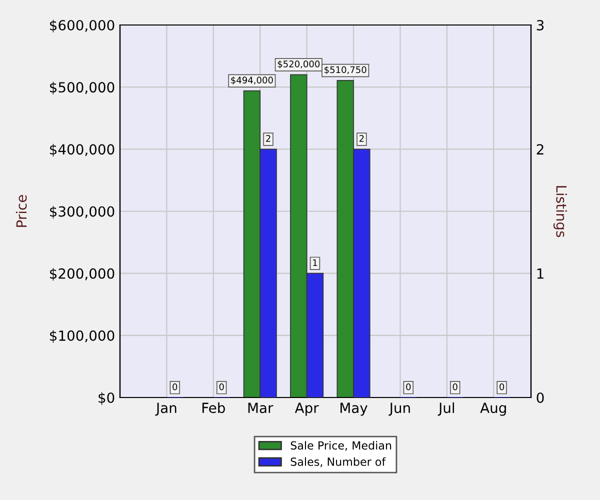 The width and height of the screenshot is (600, 500). Describe the element at coordinates (213, 408) in the screenshot. I see `x-tick-label: Feb` at that location.